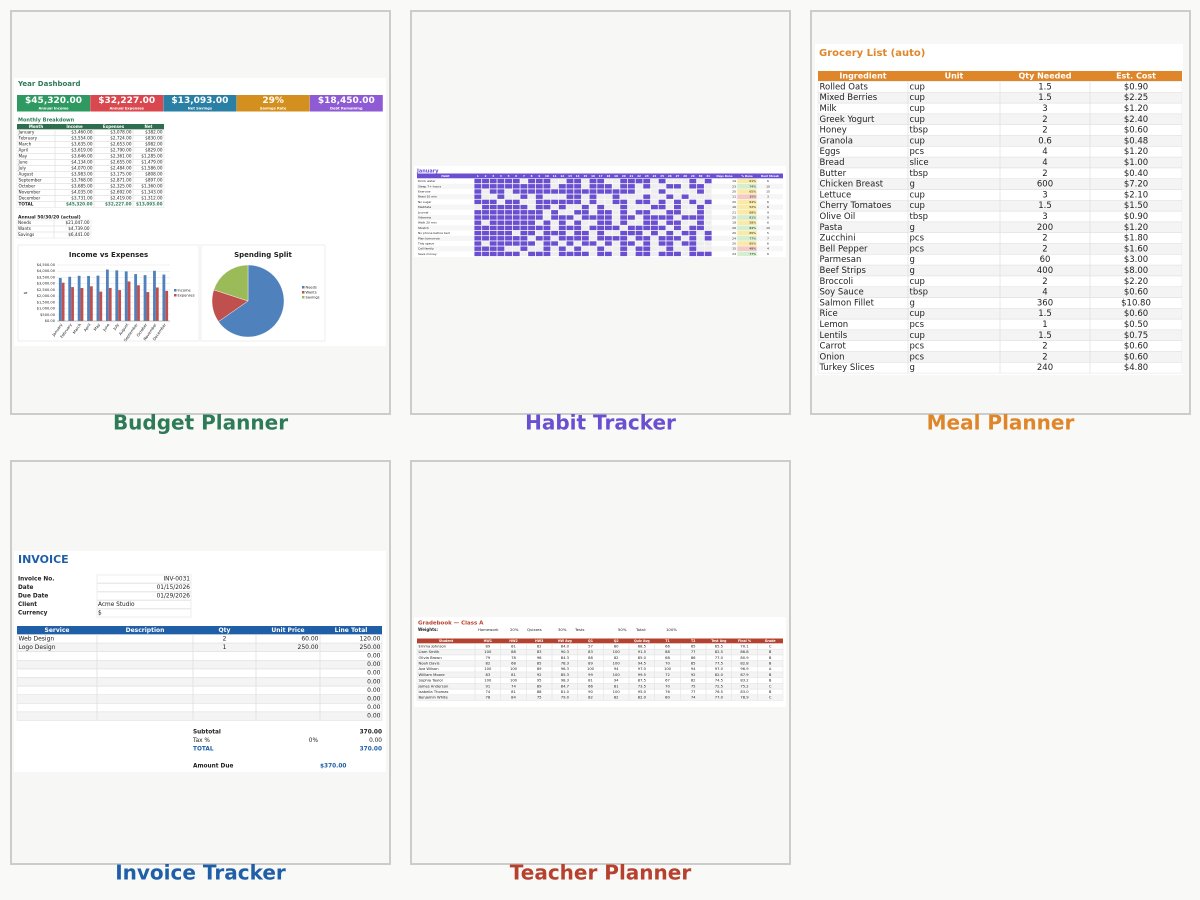 The image size is (1200, 900). Describe the element at coordinates (430, 652) in the screenshot. I see `table-cell: Liam Smith` at that location.